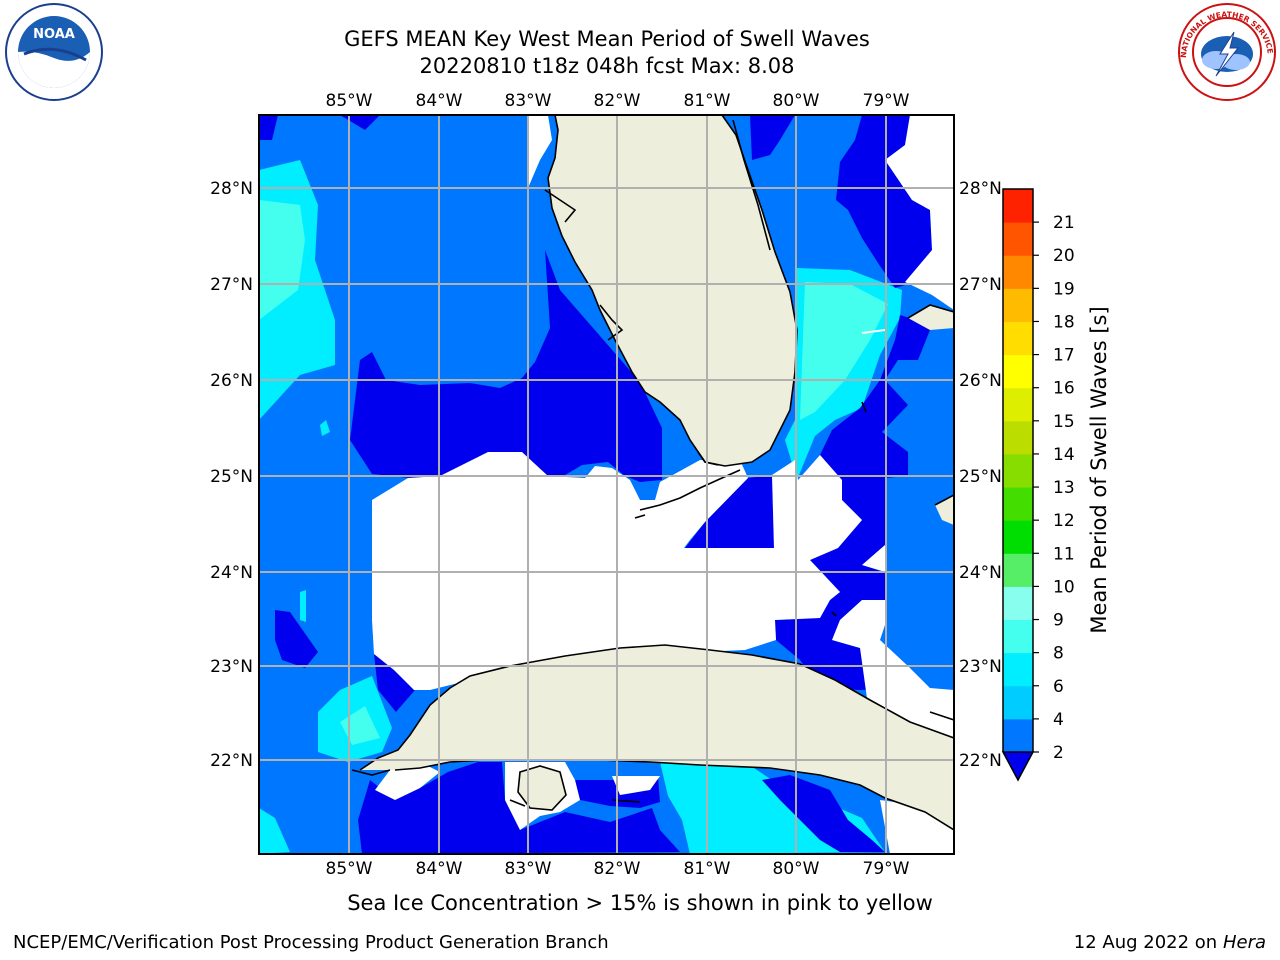 Image resolution: width=1280 pixels, height=960 pixels. What do you see at coordinates (1064, 223) in the screenshot?
I see `colorbar-tick-label: 21` at bounding box center [1064, 223].